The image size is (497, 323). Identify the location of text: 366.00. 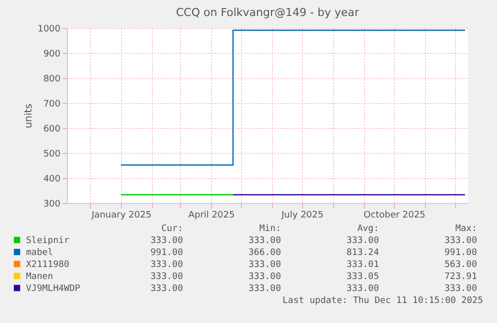
(264, 253).